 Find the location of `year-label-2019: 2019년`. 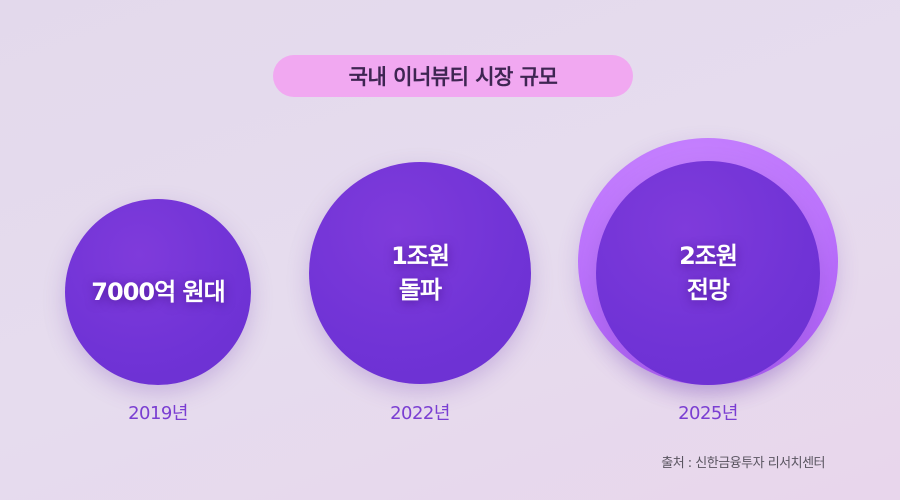

year-label-2019: 2019년 is located at coordinates (158, 413).